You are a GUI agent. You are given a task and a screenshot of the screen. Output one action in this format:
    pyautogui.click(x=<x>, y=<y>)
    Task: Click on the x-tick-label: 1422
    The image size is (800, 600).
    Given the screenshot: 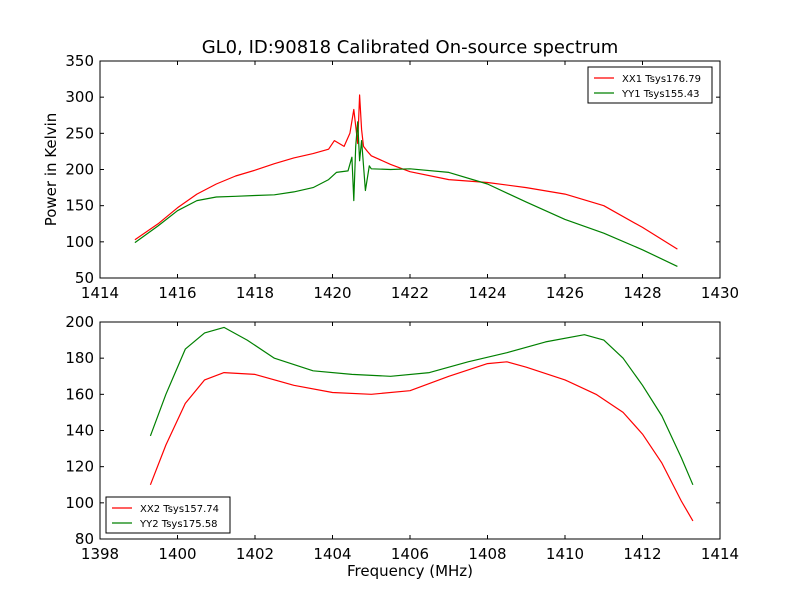 What is the action you would take?
    pyautogui.click(x=410, y=293)
    